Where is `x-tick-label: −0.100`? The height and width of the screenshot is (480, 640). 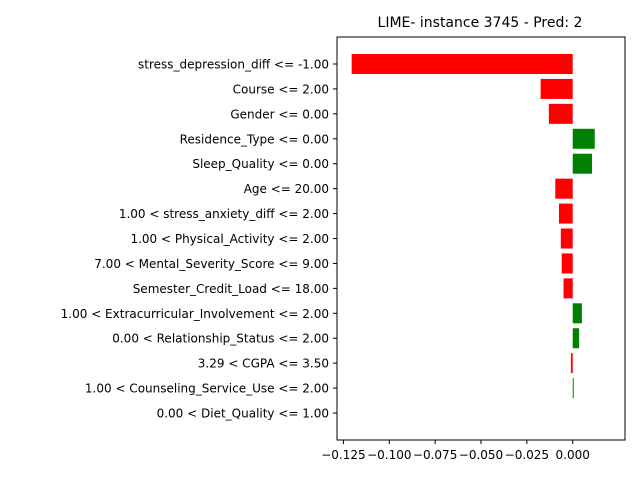 x-tick-label: −0.100 is located at coordinates (389, 455).